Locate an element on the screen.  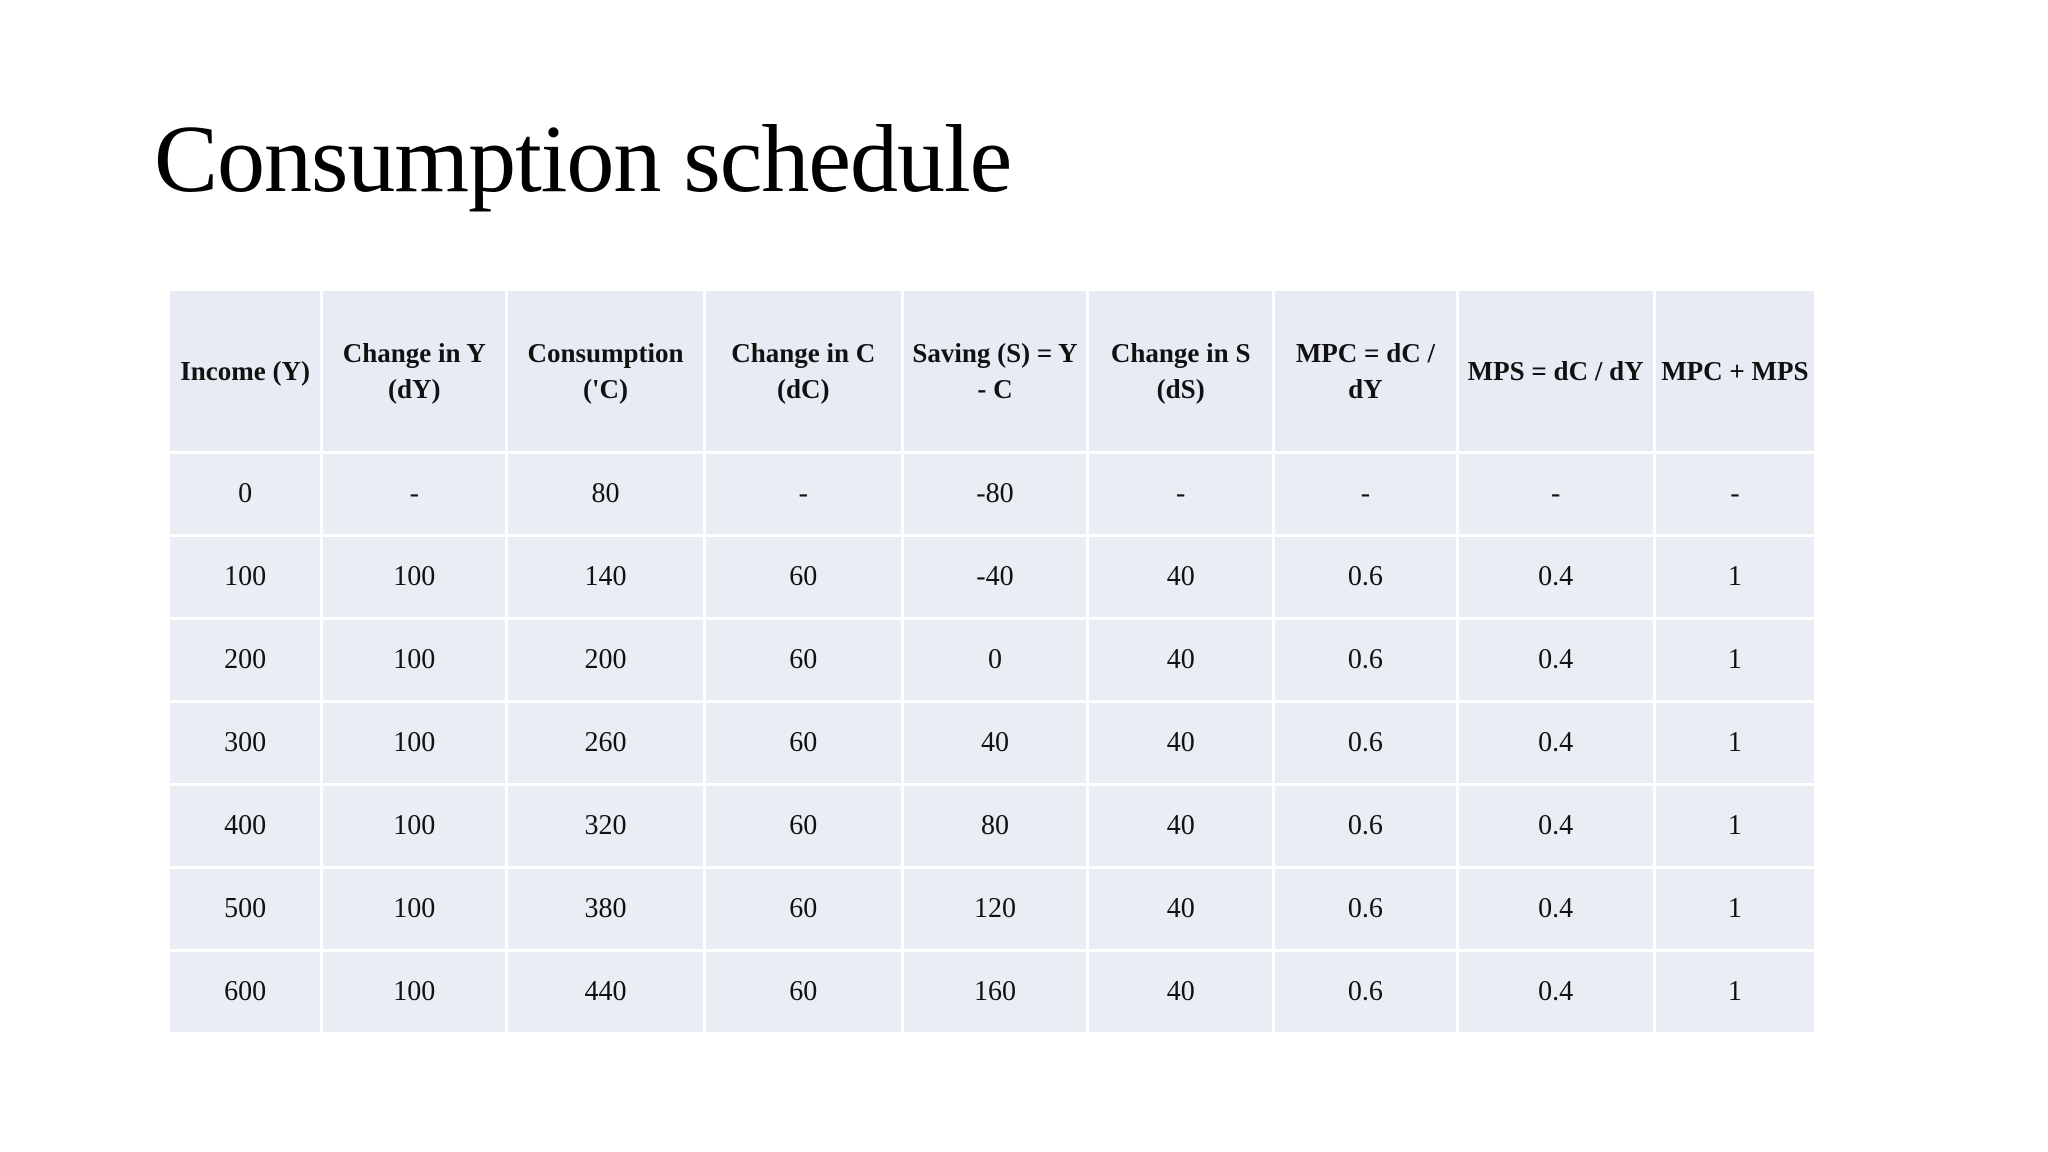
column-header: Income (Y) is located at coordinates (245, 371).